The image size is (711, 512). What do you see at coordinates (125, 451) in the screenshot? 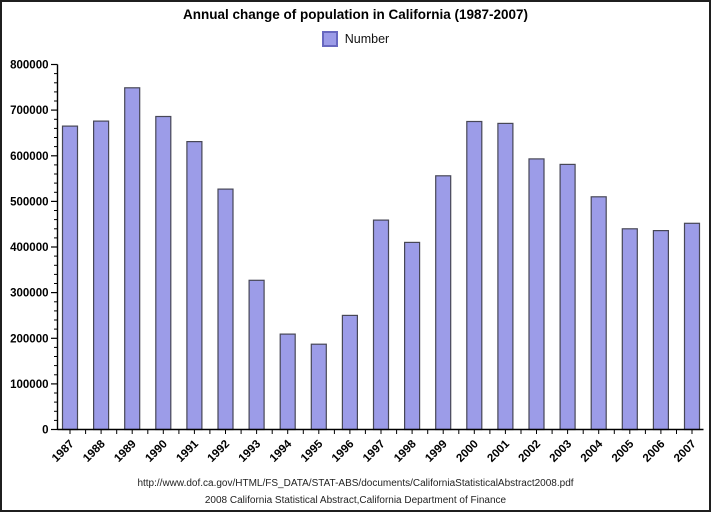
I see `x-tick-label-1989: 1989` at bounding box center [125, 451].